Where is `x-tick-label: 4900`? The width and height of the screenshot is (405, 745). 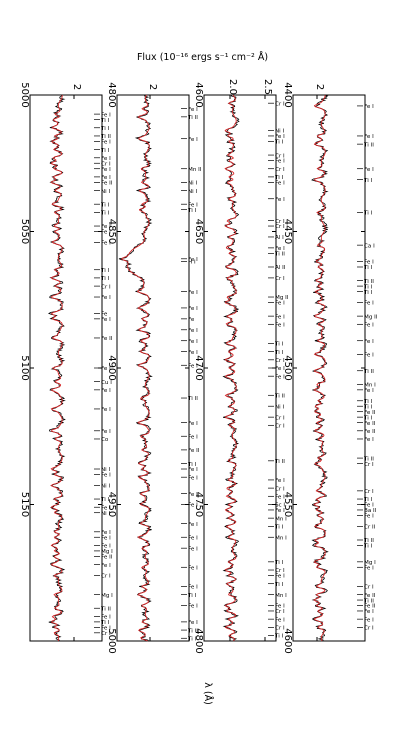
x-tick-label: 4900 is located at coordinates (111, 367).